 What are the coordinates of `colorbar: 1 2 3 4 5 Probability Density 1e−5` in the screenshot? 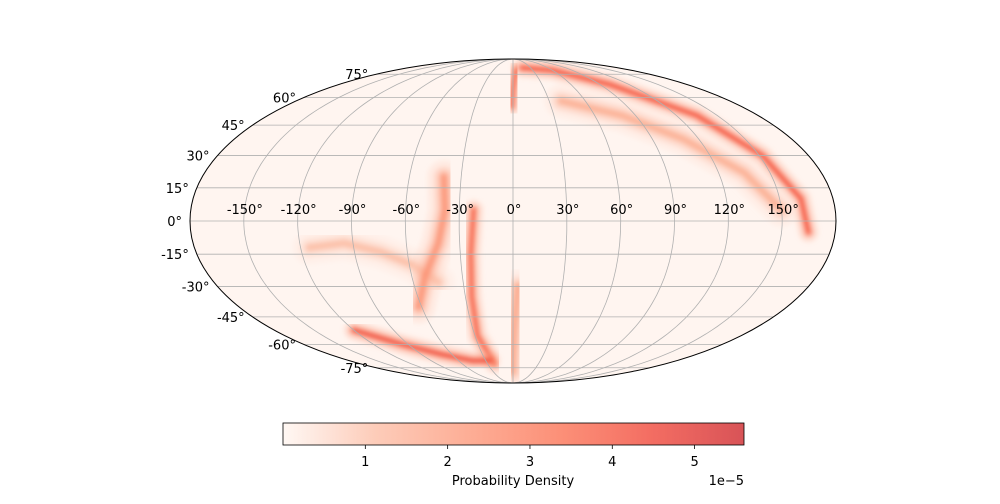 It's located at (513, 455).